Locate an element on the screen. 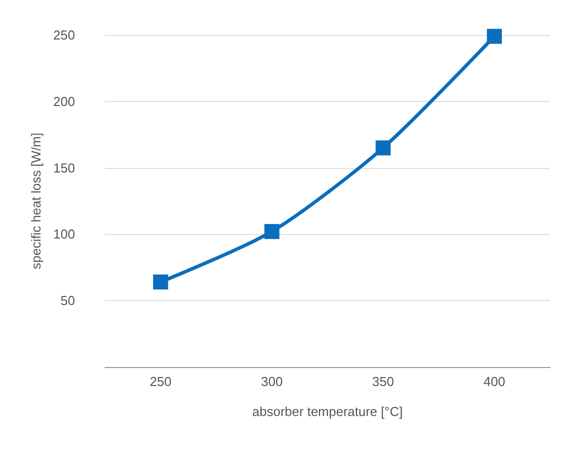 The height and width of the screenshot is (451, 566). y-tick-label: 200 is located at coordinates (64, 101).